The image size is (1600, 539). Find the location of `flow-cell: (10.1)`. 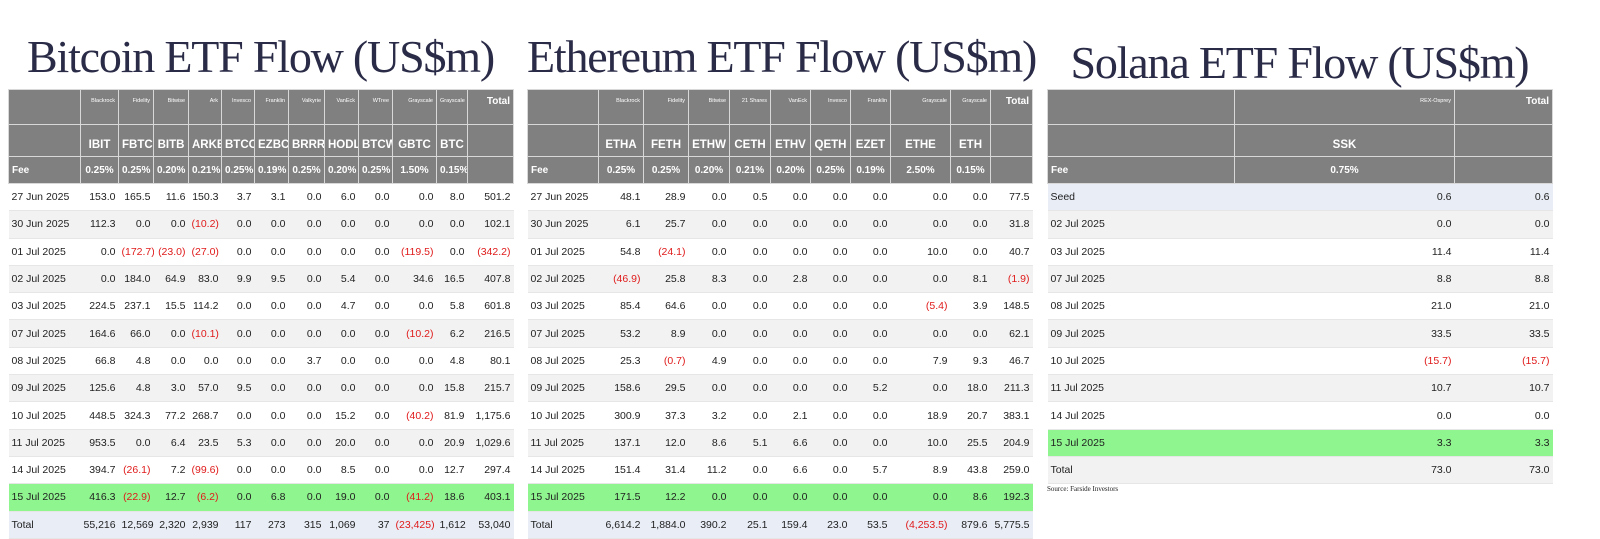

flow-cell: (10.1) is located at coordinates (205, 333).